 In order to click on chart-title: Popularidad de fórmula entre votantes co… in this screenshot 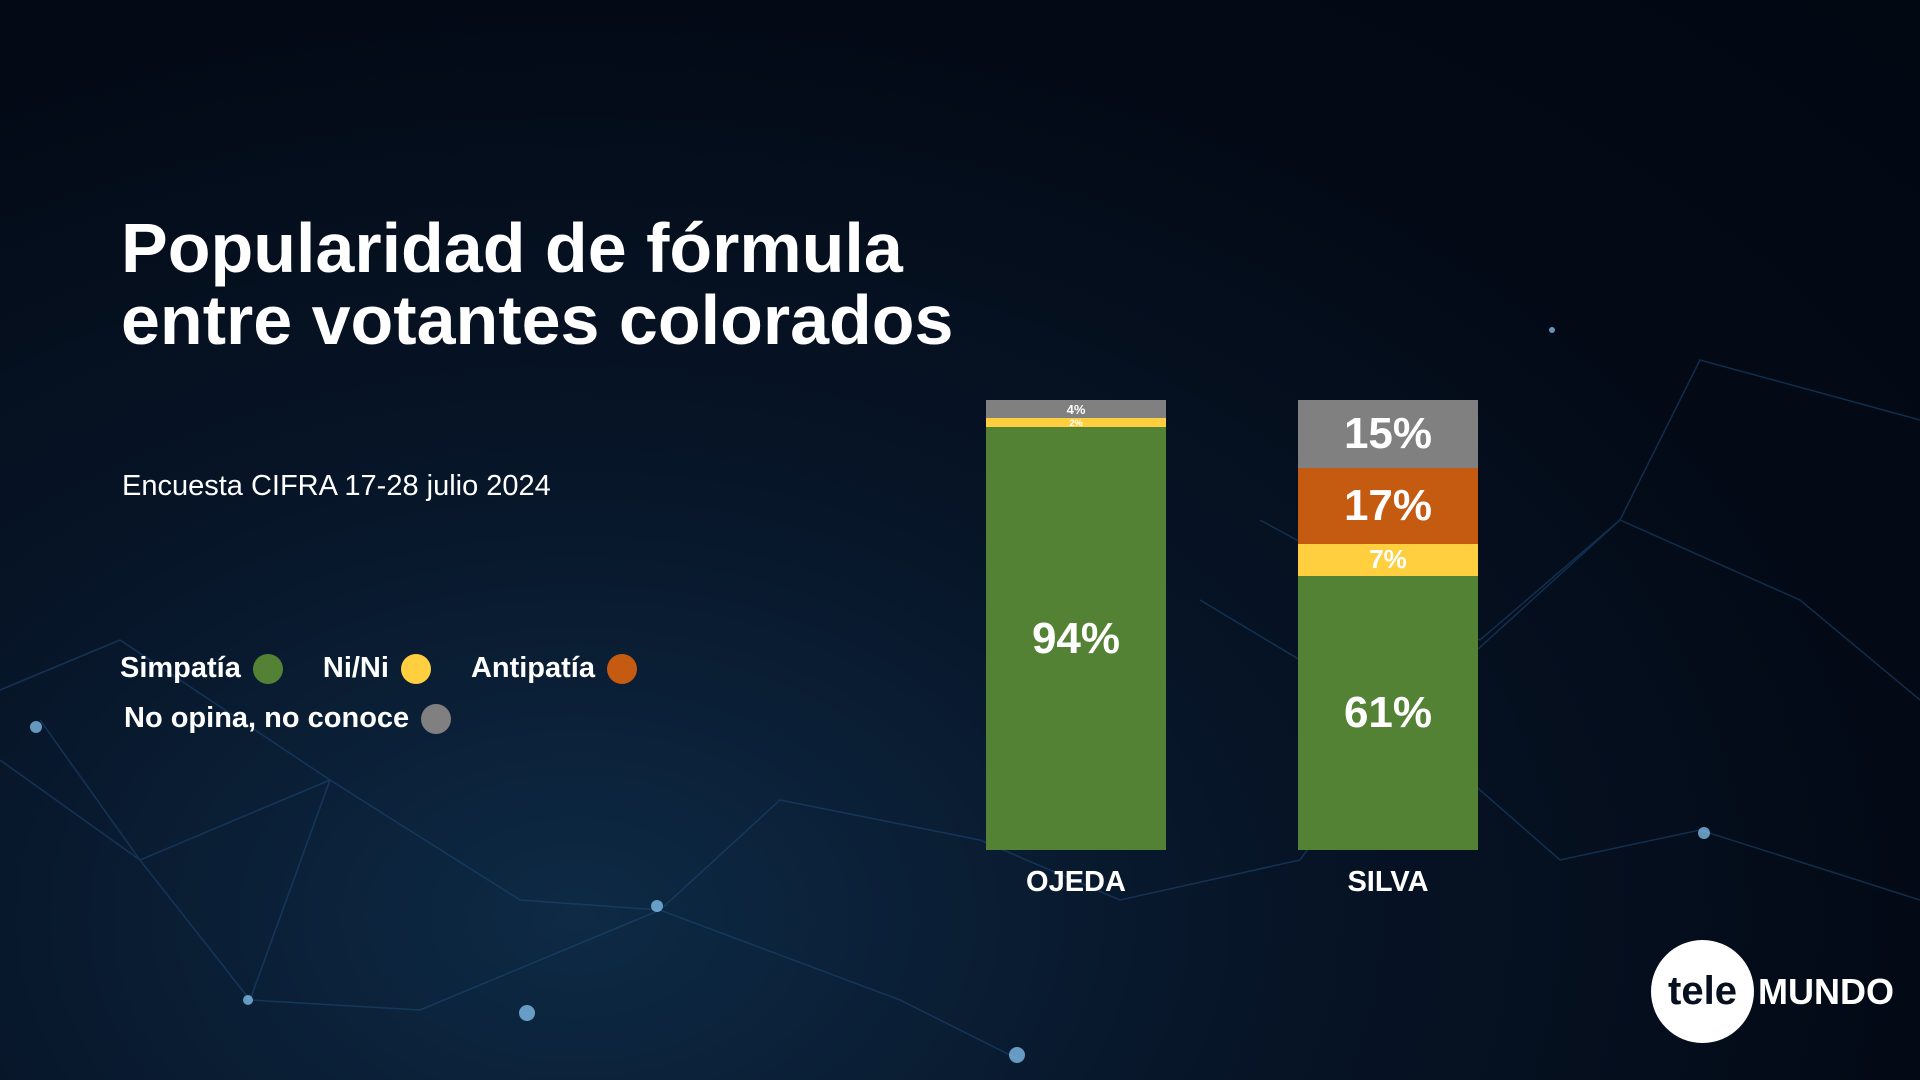, I will do `click(537, 284)`.